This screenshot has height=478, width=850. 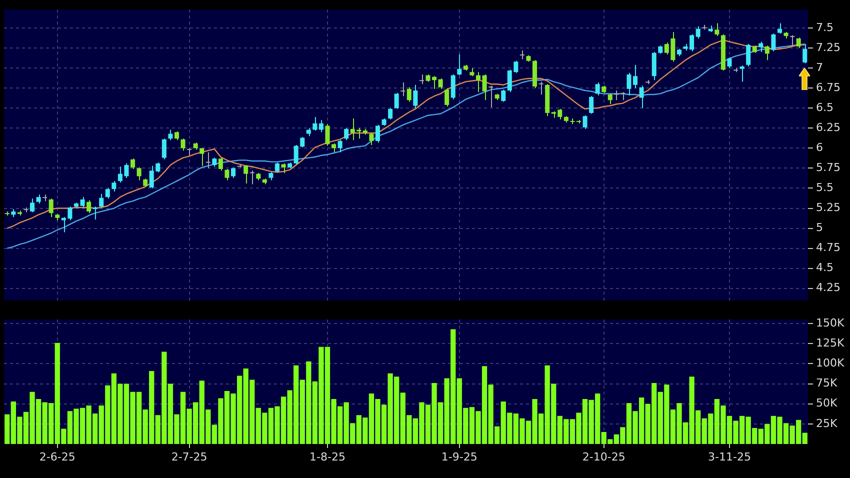 What do you see at coordinates (819, 147) in the screenshot?
I see `y-tick-label: 6` at bounding box center [819, 147].